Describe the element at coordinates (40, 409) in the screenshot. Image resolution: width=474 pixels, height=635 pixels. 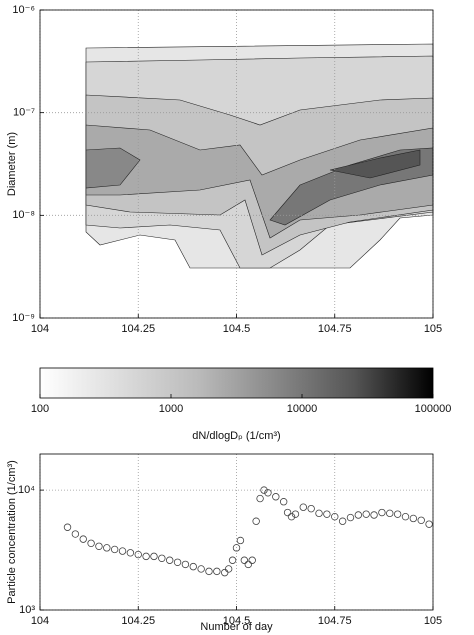
I see `x-tick-label: 100` at that location.